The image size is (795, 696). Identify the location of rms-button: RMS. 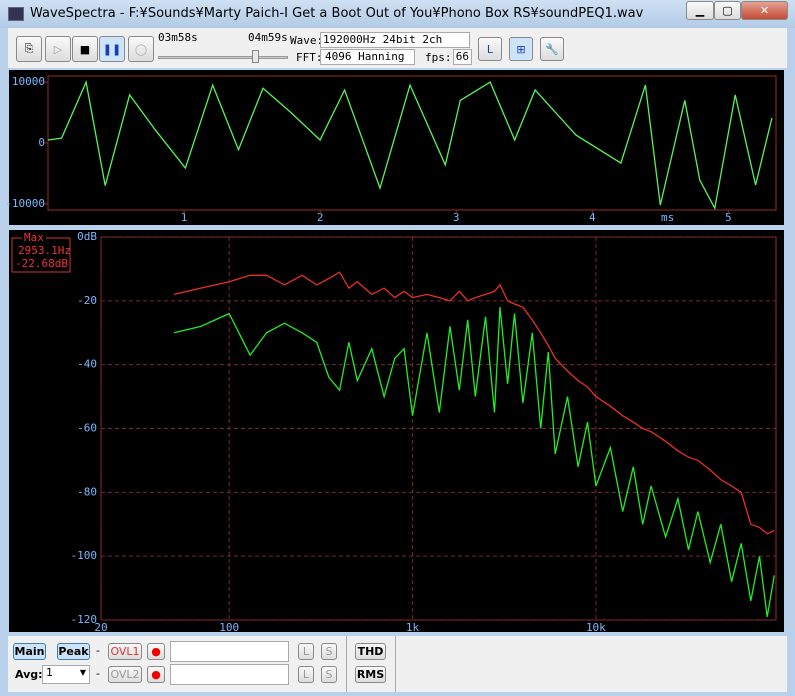
(370, 674).